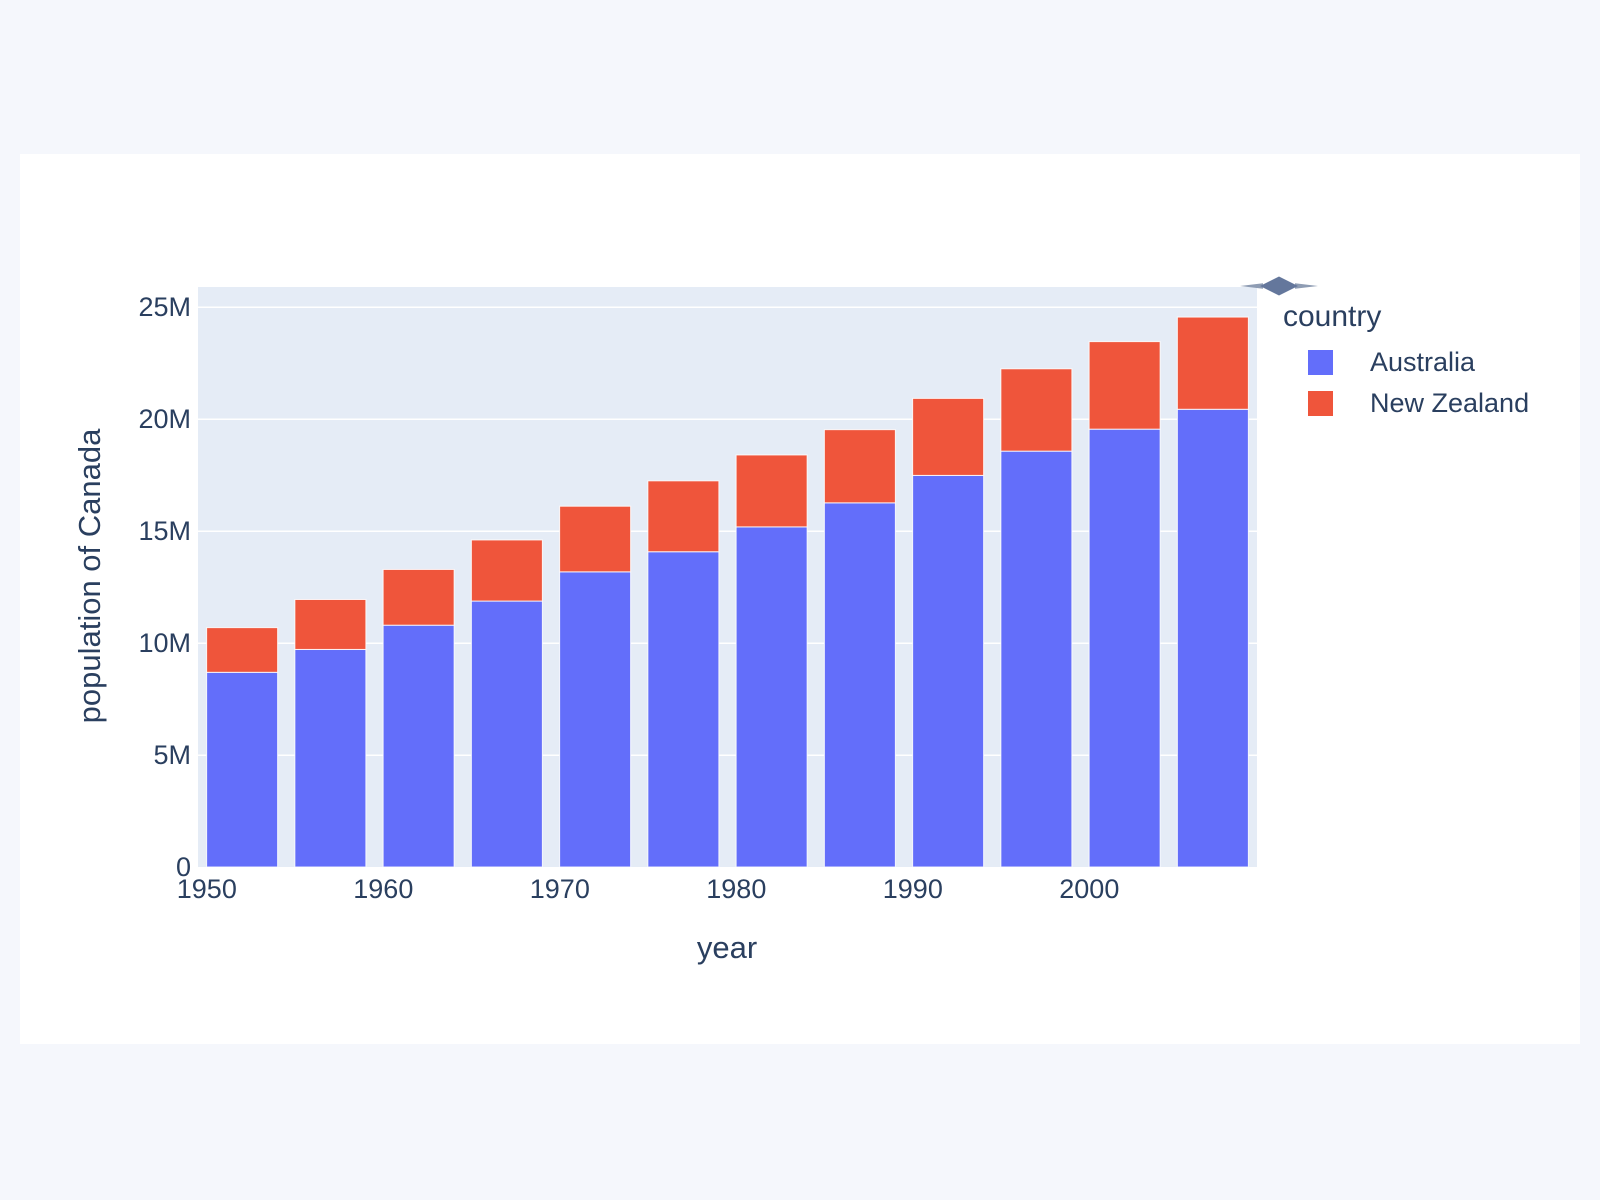 The width and height of the screenshot is (1600, 1200). What do you see at coordinates (183, 867) in the screenshot?
I see `y-tick-label: 0` at bounding box center [183, 867].